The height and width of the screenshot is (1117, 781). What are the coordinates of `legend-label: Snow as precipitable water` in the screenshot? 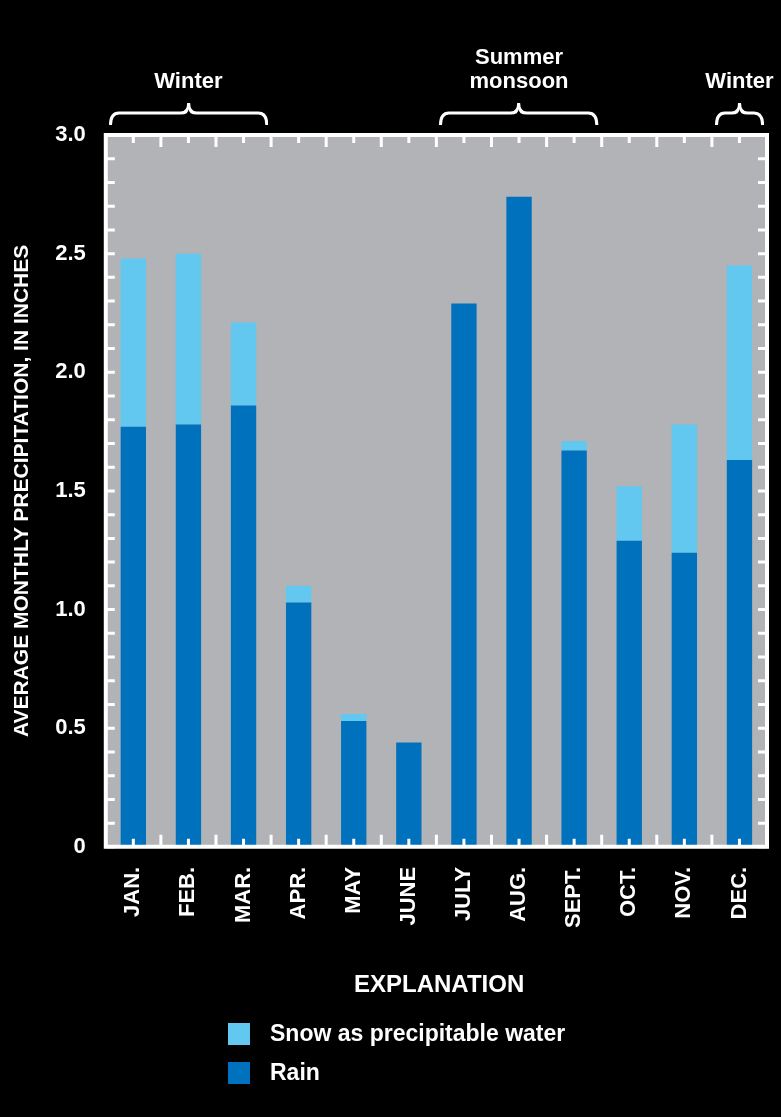 It's located at (418, 1033).